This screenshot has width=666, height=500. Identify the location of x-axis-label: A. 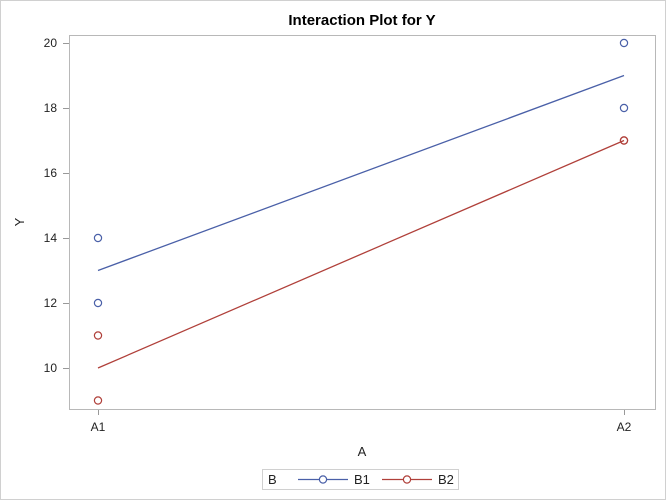
(362, 451).